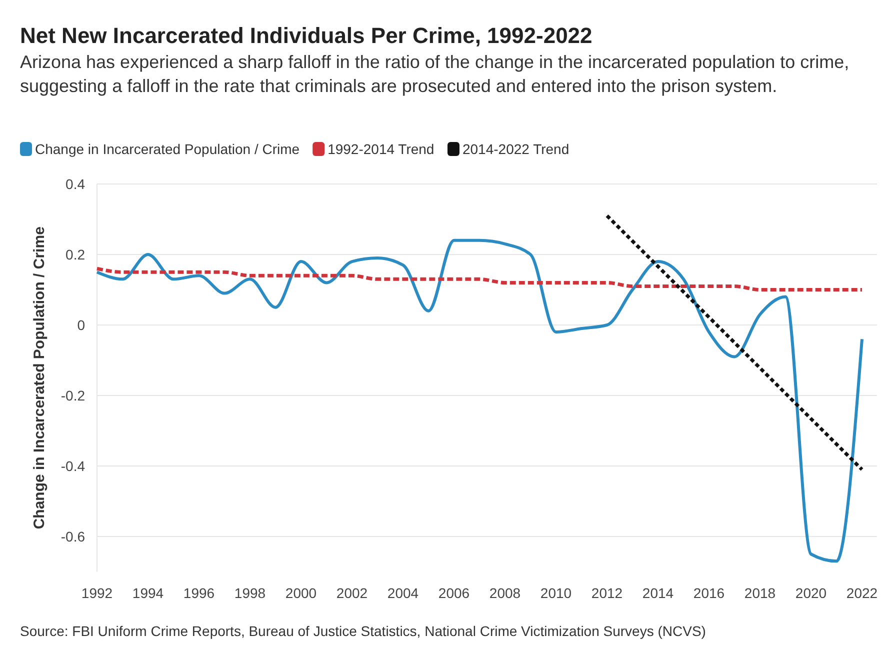 The height and width of the screenshot is (647, 882). Describe the element at coordinates (76, 254) in the screenshot. I see `y-tick-label: 0.2` at that location.